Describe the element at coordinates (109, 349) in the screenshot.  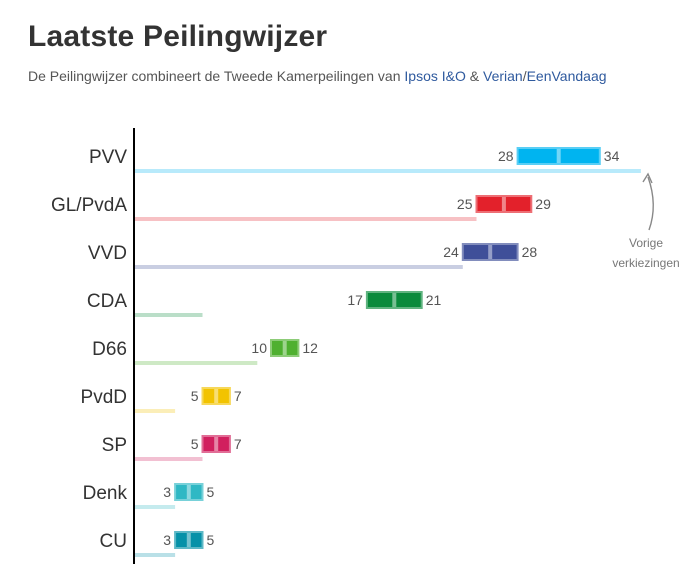
I see `party-label: D66` at that location.